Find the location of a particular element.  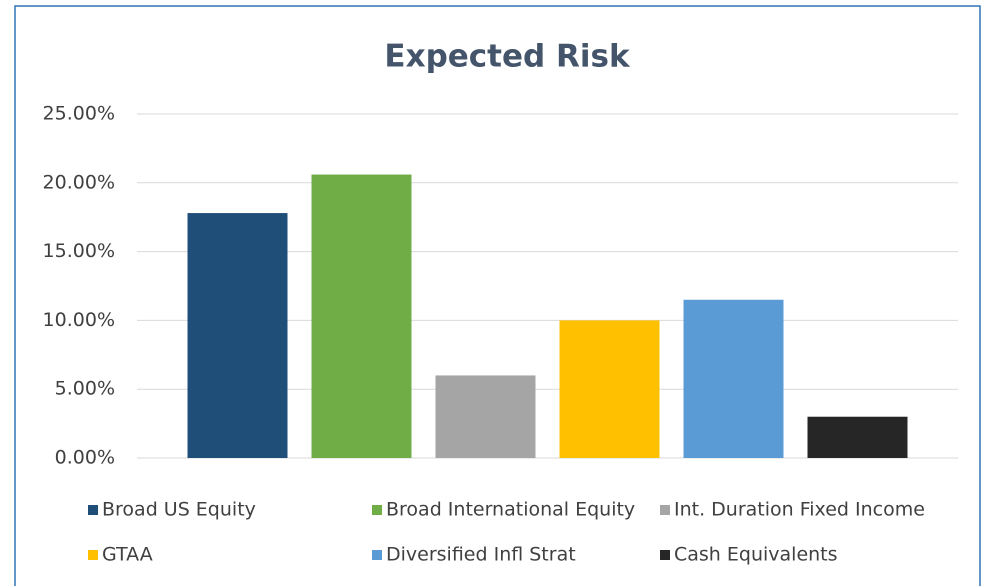

y-tick-label: 10.00% is located at coordinates (79, 320).